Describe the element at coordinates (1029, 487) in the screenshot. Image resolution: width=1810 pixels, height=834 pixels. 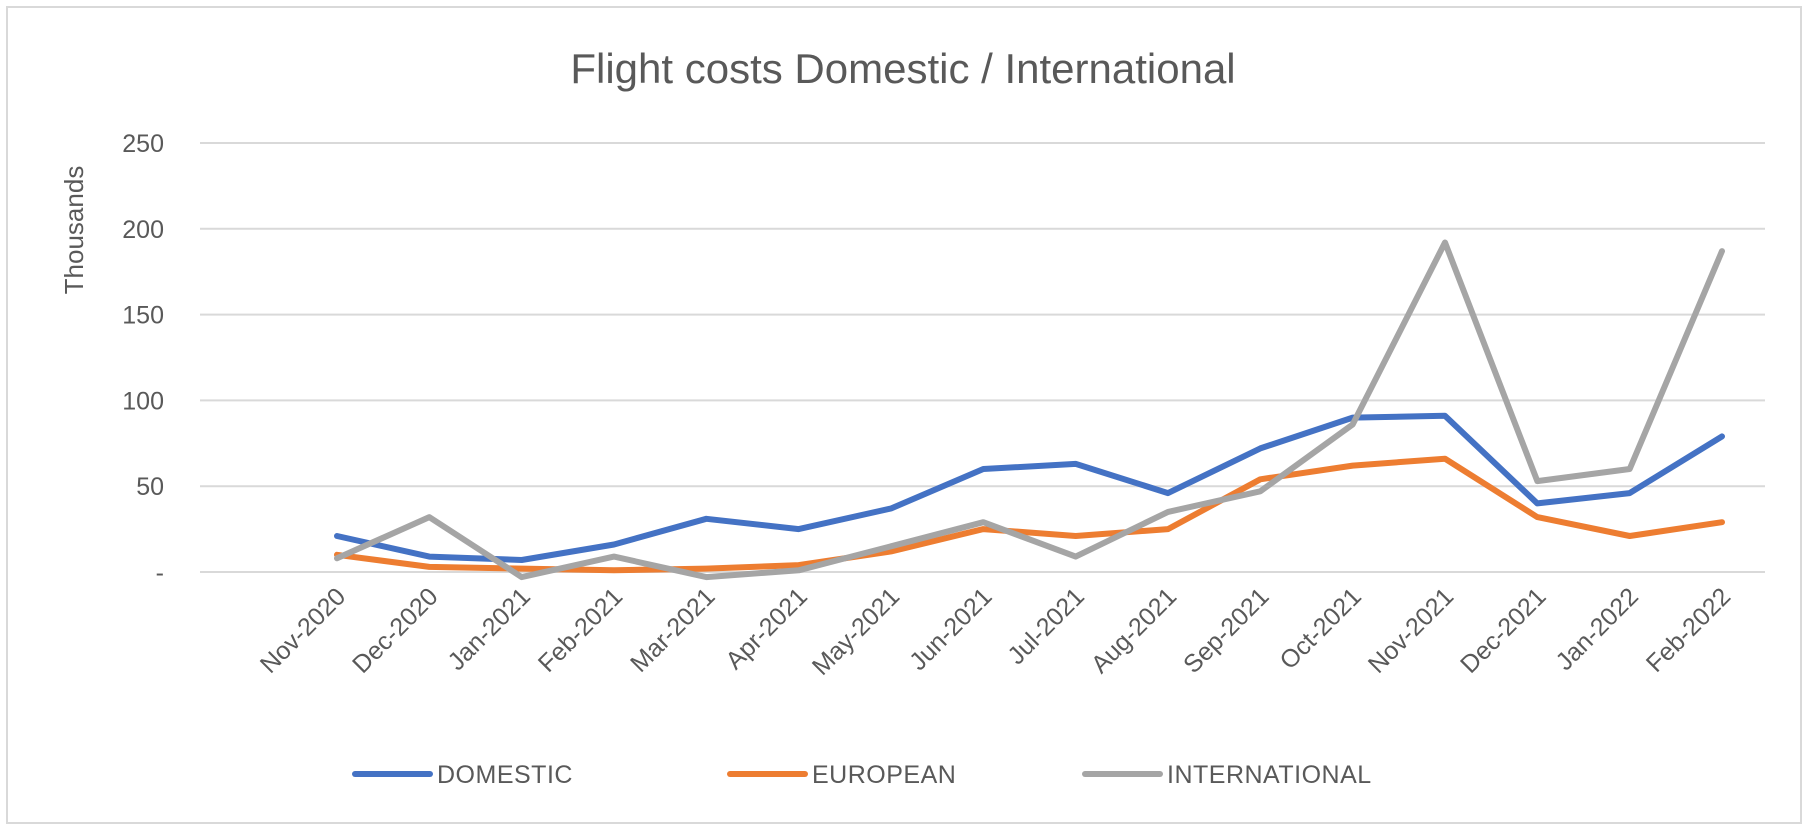
I see `series-line-domestic` at that location.